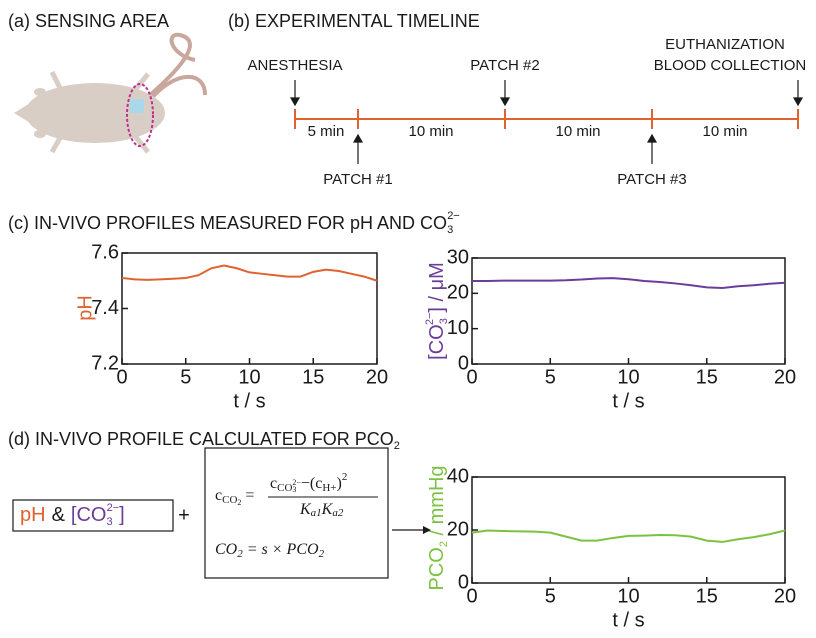  Describe the element at coordinates (105, 308) in the screenshot. I see `y-tick-label: 7.4` at that location.